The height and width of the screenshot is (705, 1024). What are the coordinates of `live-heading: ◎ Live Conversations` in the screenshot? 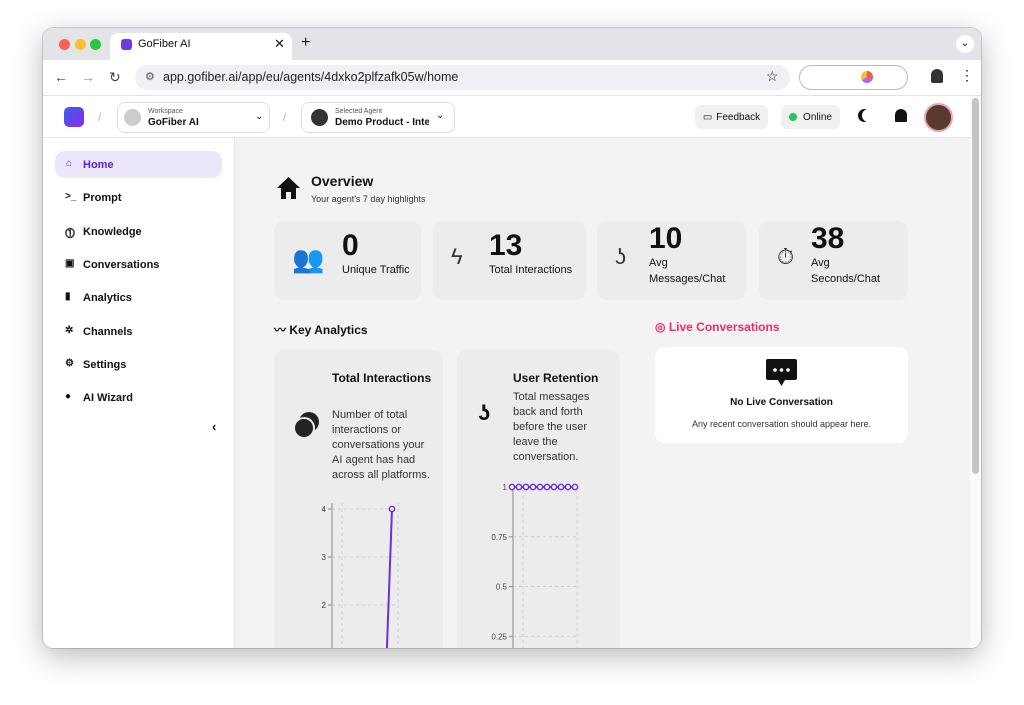 It's located at (717, 327).